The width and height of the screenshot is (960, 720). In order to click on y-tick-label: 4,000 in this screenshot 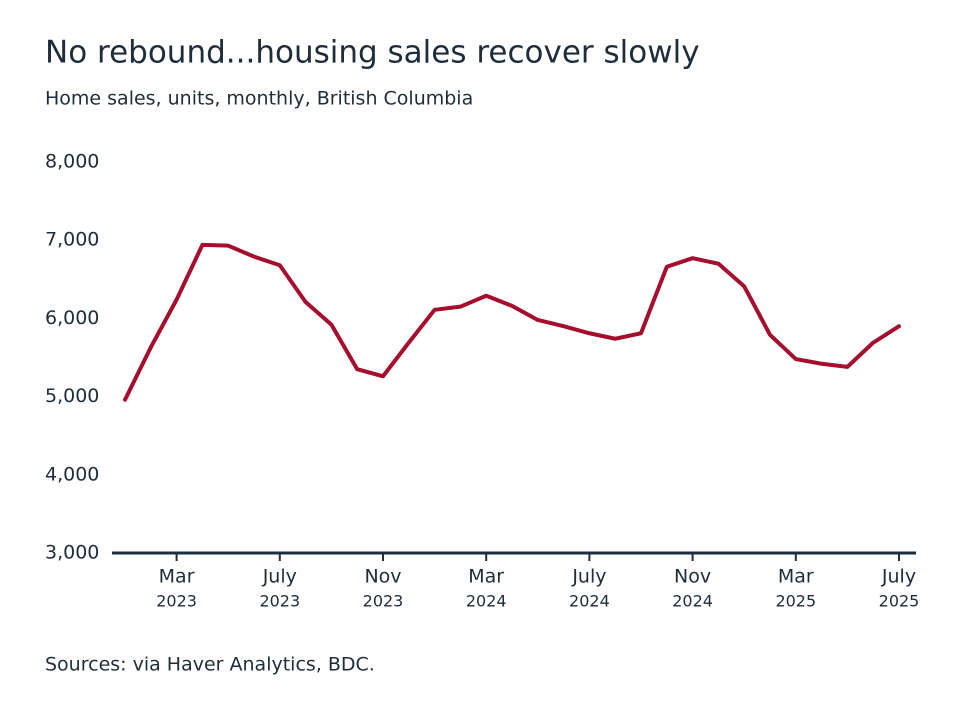, I will do `click(72, 474)`.